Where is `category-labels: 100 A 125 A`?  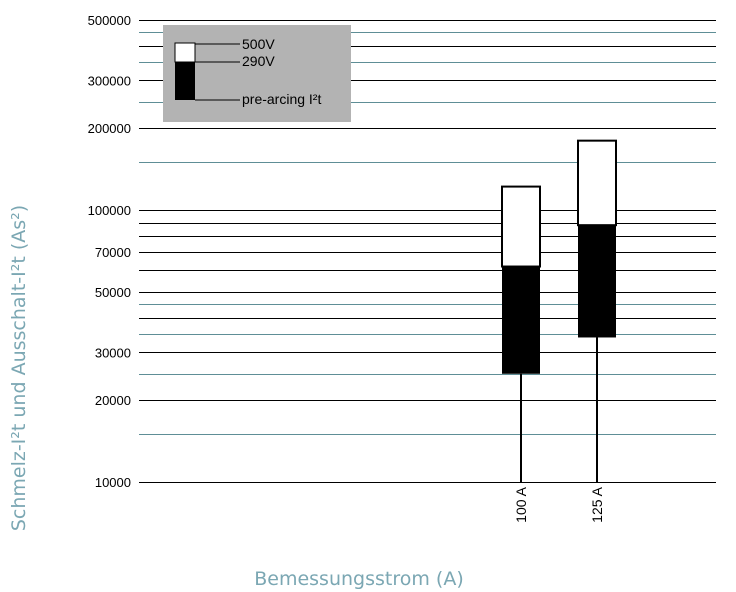
category-labels: 100 A 125 A is located at coordinates (559, 504).